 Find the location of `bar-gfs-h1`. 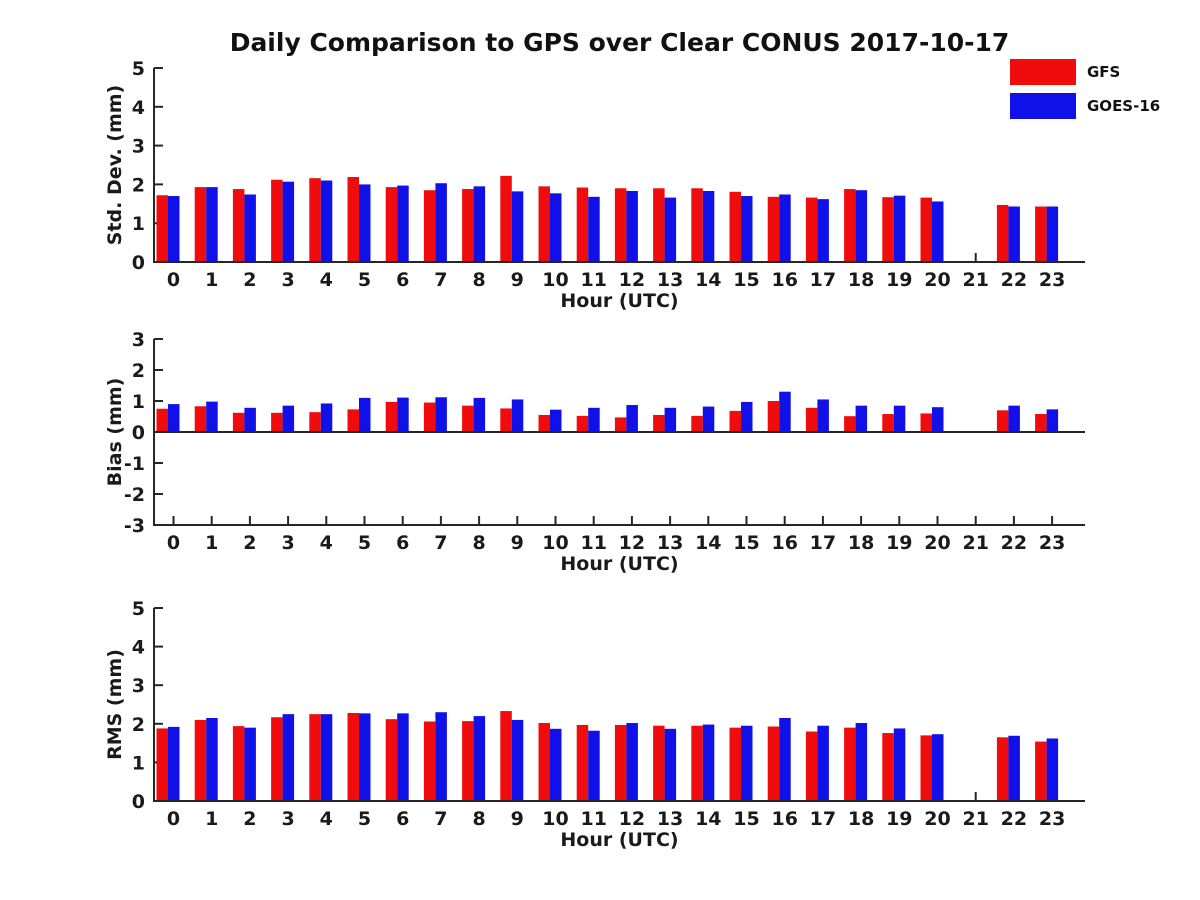

bar-gfs-h1 is located at coordinates (200, 418).